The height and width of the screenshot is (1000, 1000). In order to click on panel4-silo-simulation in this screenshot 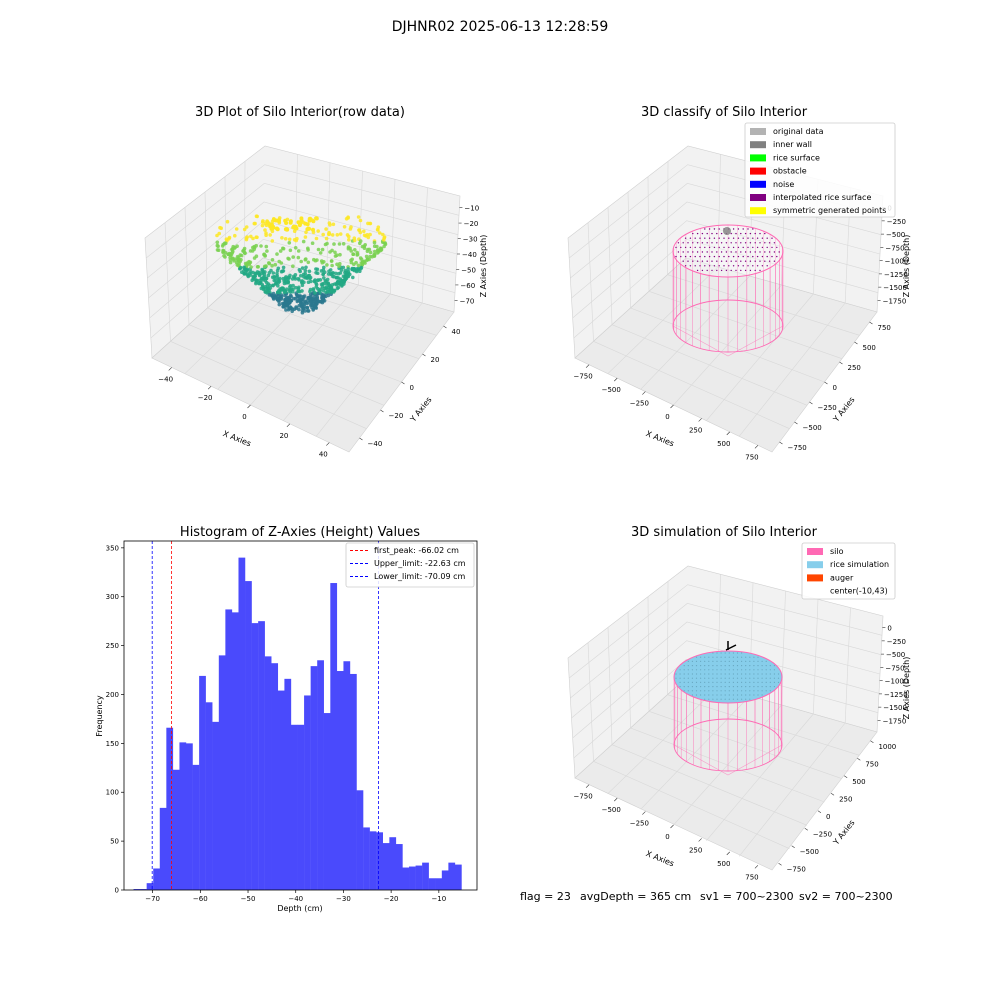, I will do `click(728, 708)`.